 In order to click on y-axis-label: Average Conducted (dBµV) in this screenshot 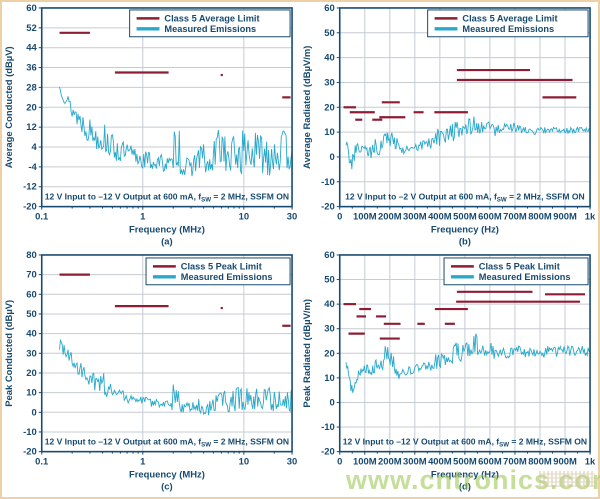, I will do `click(8, 107)`.